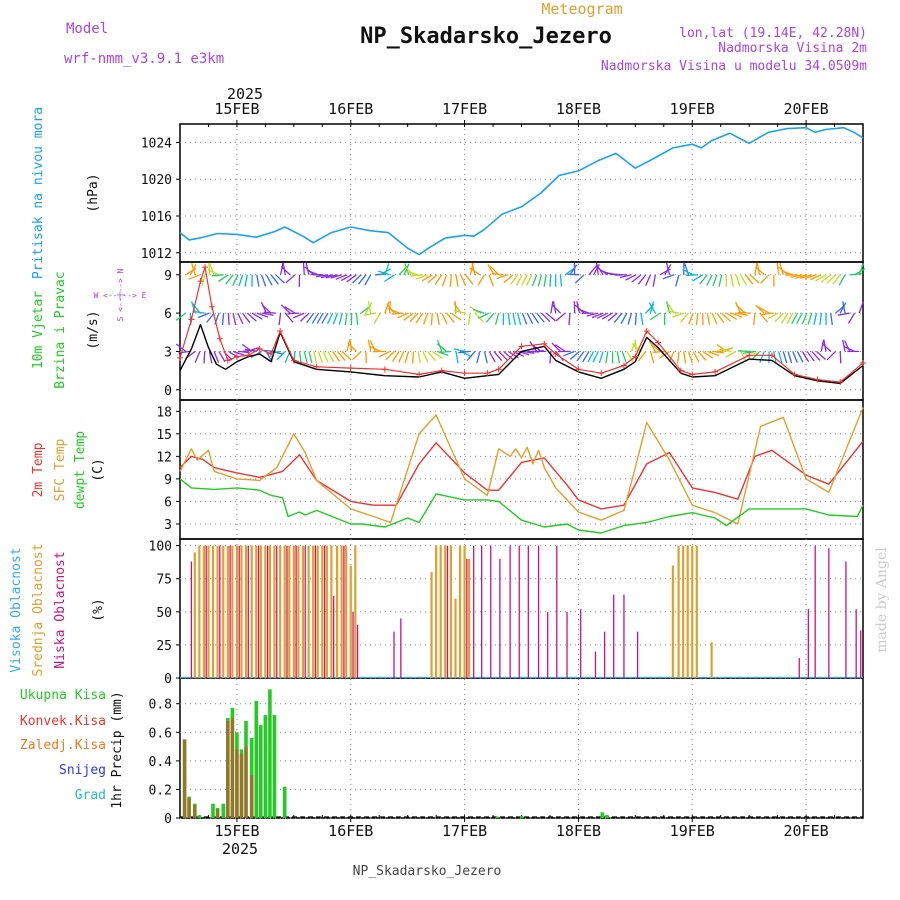 The image size is (900, 900). Describe the element at coordinates (350, 831) in the screenshot. I see `bottom-day-label: 16FEB` at that location.